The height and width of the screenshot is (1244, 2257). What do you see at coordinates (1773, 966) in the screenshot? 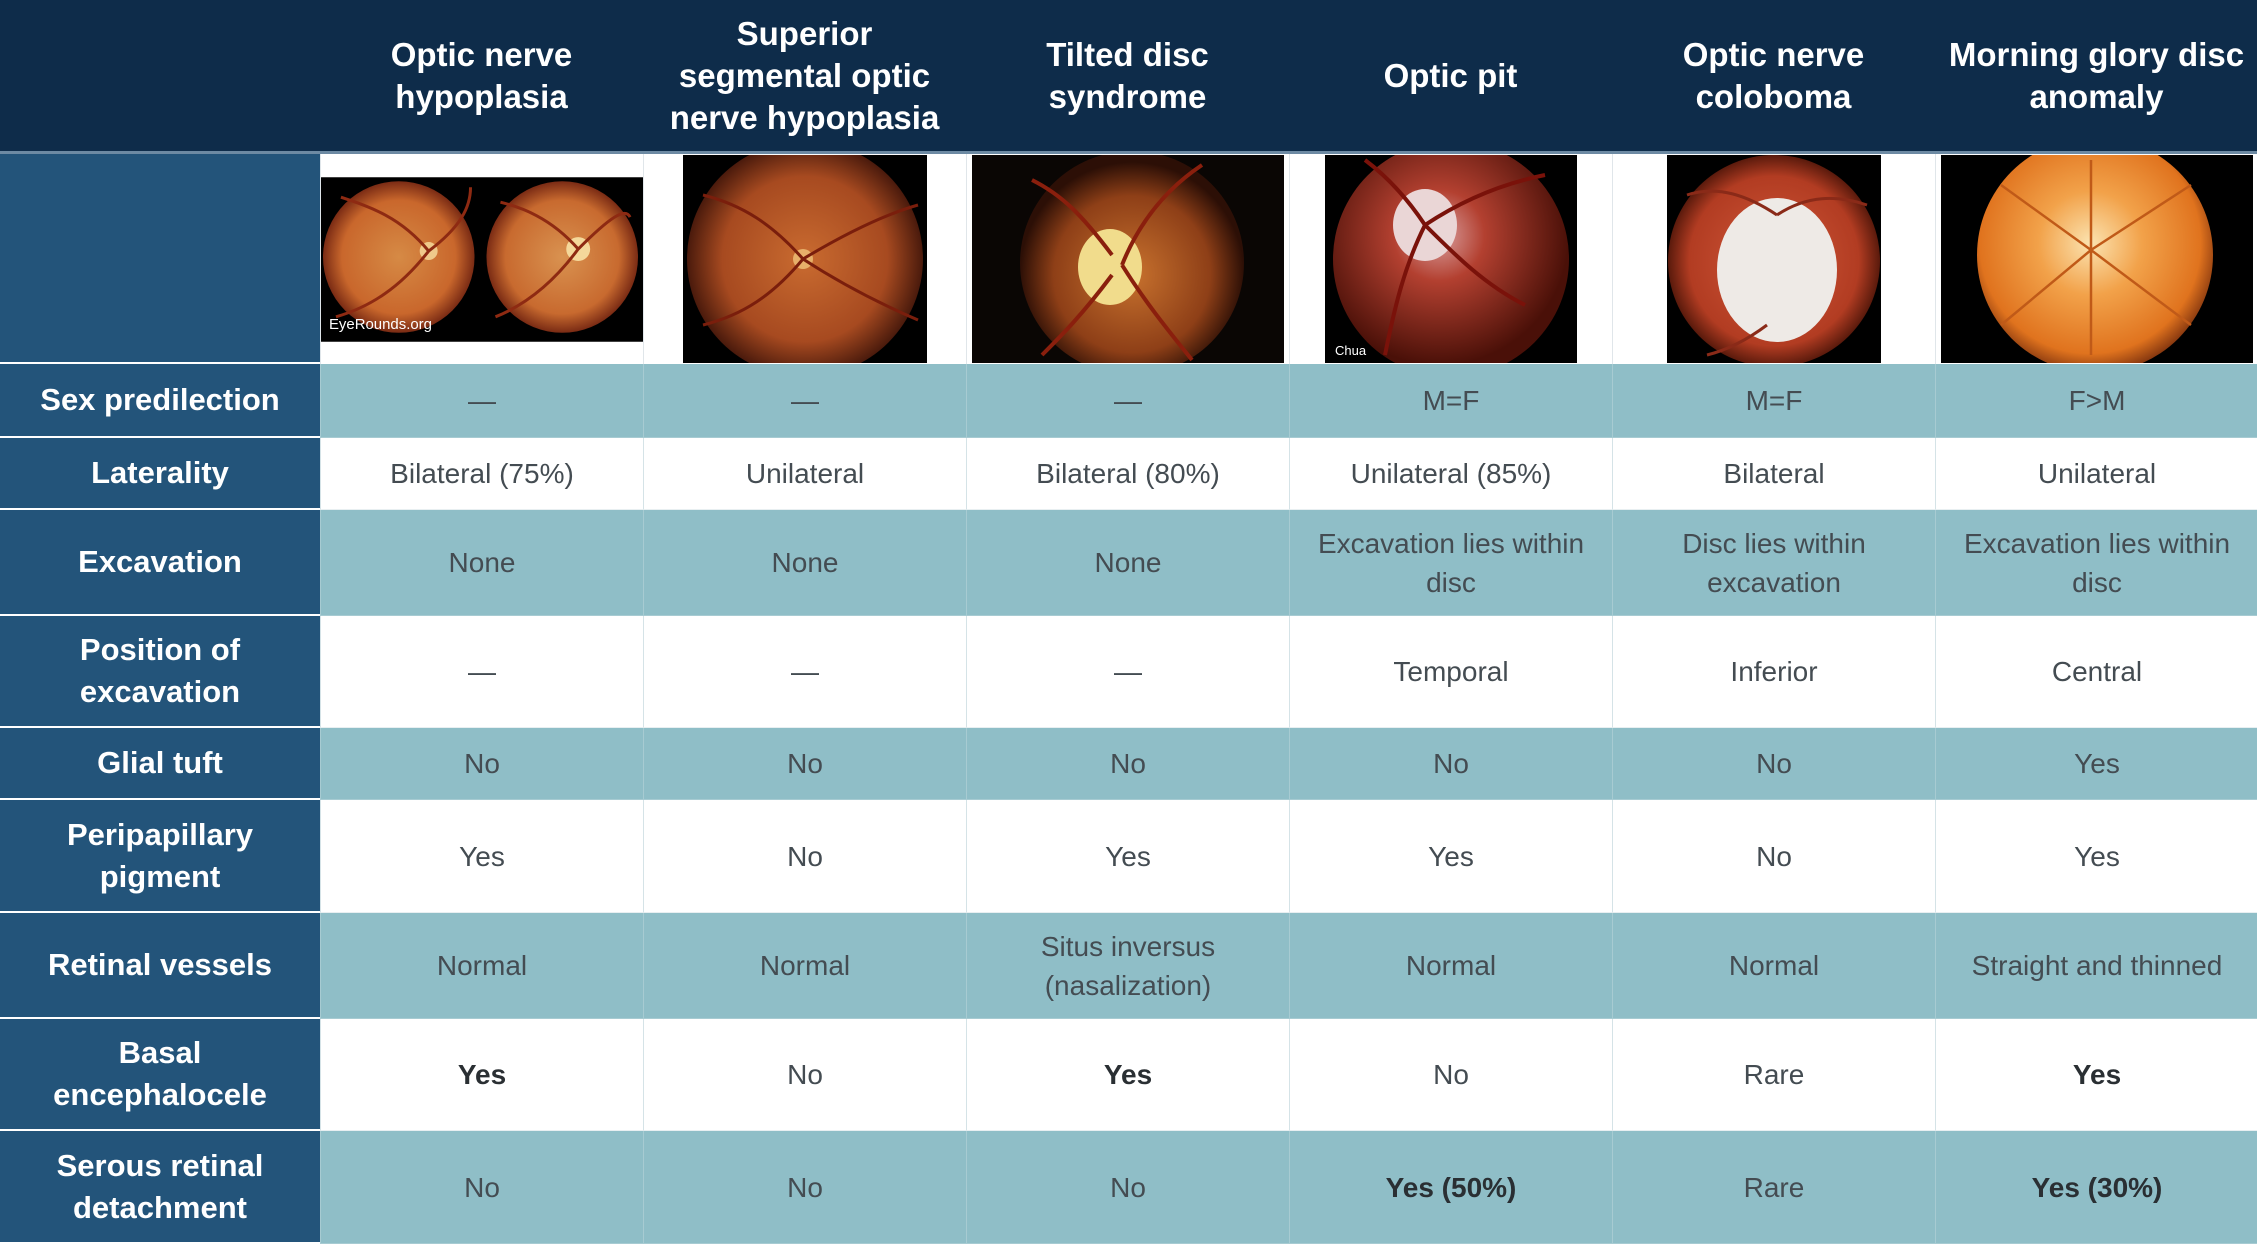
I see `cell-retinal-vessels-5: Normal` at bounding box center [1773, 966].